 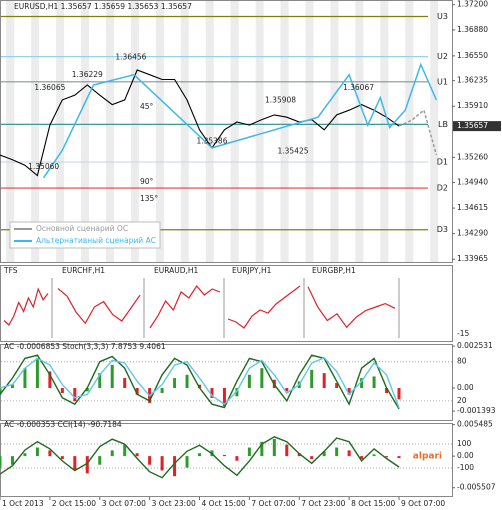 I want to click on logo: alpari, so click(x=427, y=457).